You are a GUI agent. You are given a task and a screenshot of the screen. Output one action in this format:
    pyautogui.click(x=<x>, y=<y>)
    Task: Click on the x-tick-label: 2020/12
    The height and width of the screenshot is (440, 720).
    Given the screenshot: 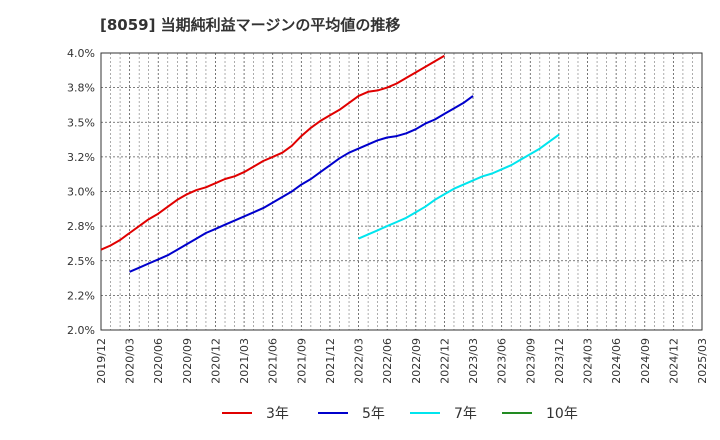 What is the action you would take?
    pyautogui.click(x=215, y=361)
    